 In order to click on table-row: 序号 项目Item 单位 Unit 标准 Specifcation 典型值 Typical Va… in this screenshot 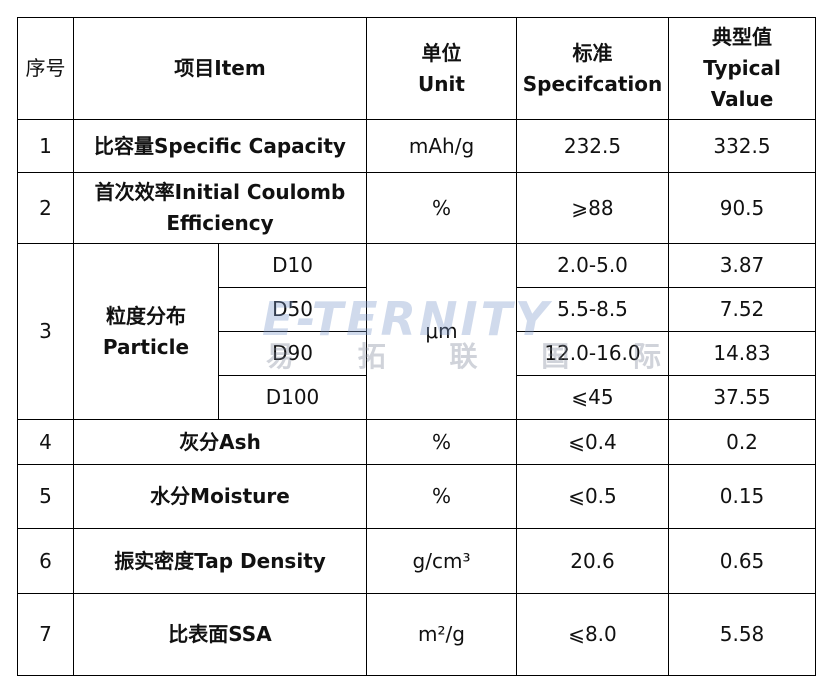, I will do `click(416, 68)`.